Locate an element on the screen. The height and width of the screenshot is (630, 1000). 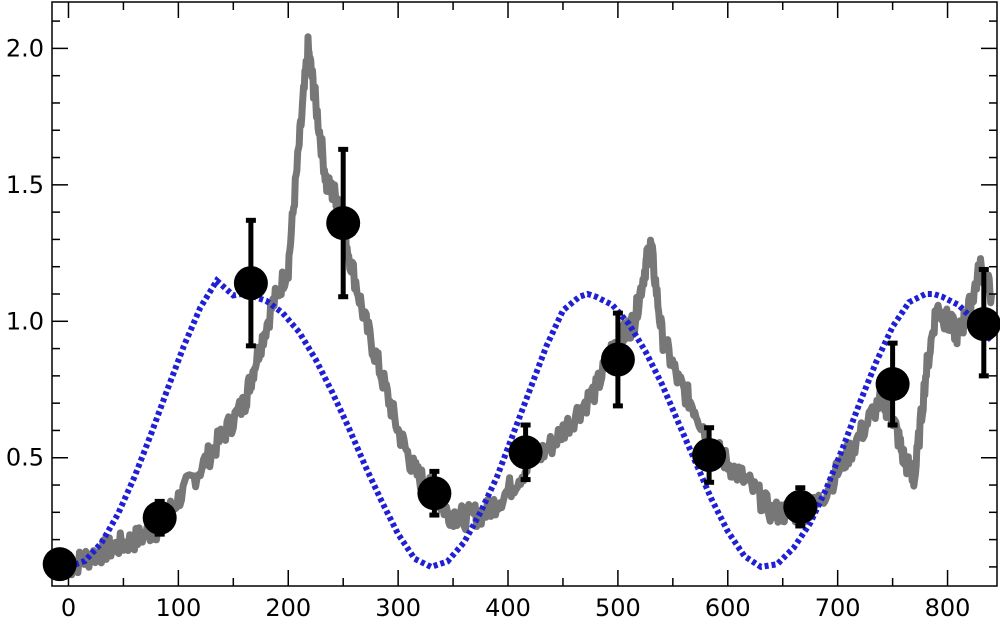
x-tick-label: 700 is located at coordinates (838, 608).